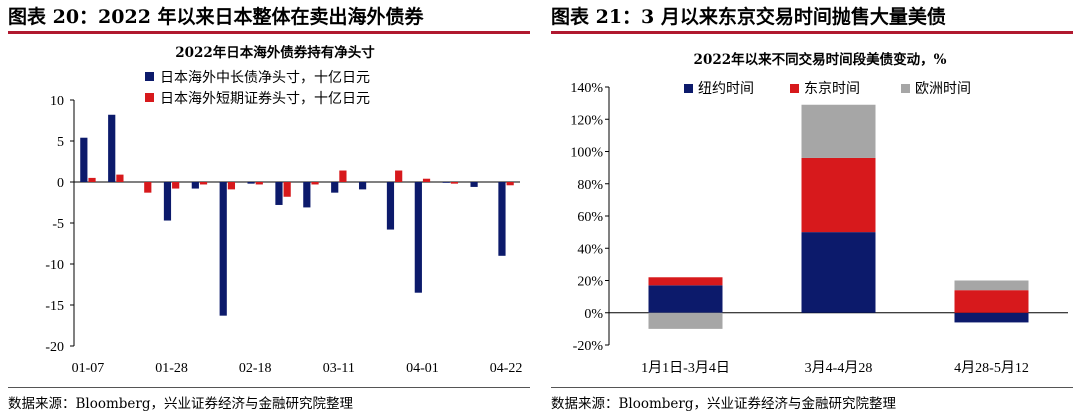  Describe the element at coordinates (685, 320) in the screenshot. I see `bar-欧洲时间-1月1日-3月4日` at that location.